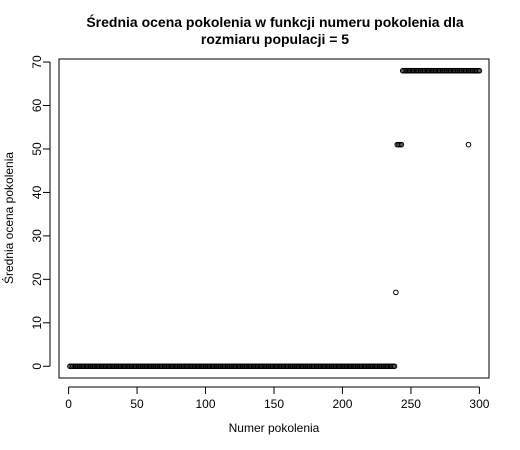 This screenshot has width=520, height=450. What do you see at coordinates (37, 236) in the screenshot?
I see `y-tick-label: 30` at bounding box center [37, 236].